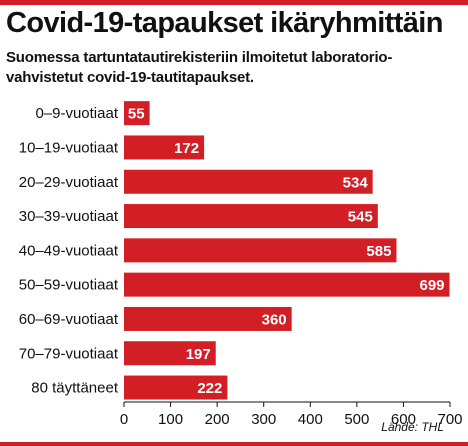 The height and width of the screenshot is (446, 468). What do you see at coordinates (198, 354) in the screenshot?
I see `data-label: 197` at bounding box center [198, 354].